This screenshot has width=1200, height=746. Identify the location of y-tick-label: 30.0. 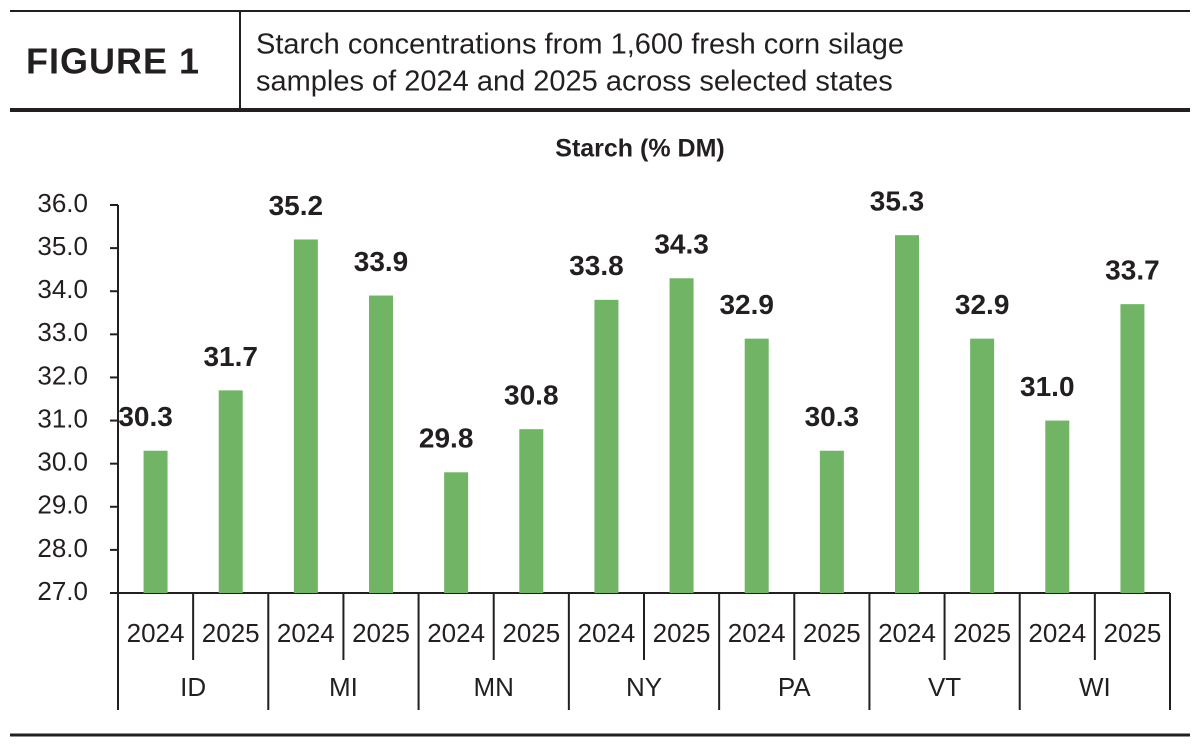
(62, 462).